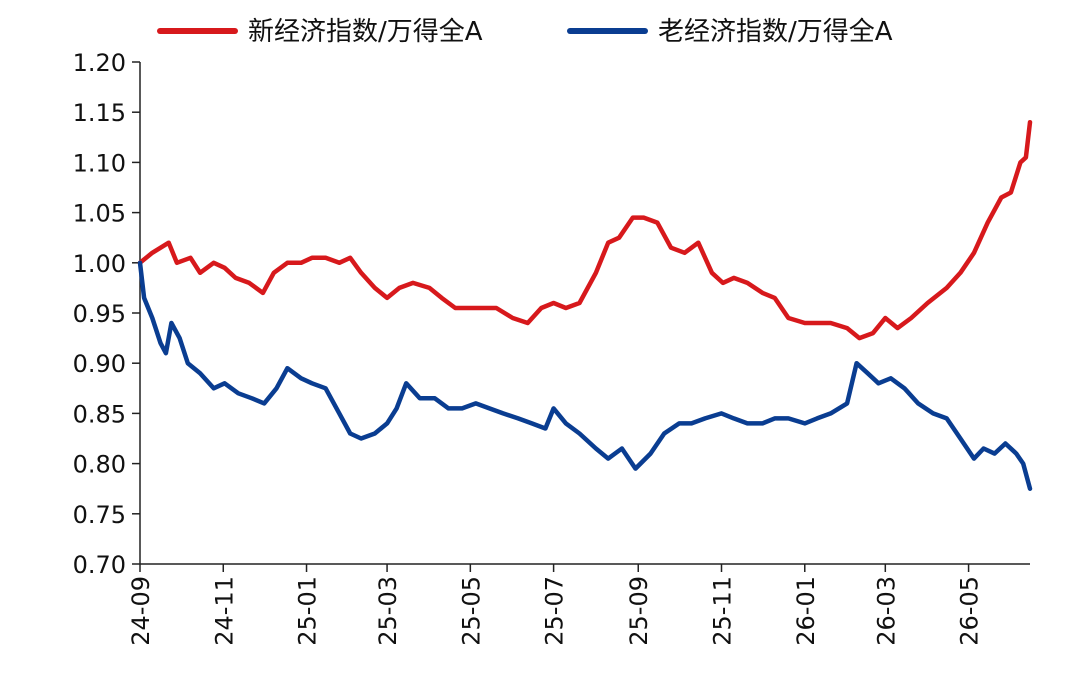  I want to click on x-tick-label: 24-09, so click(141, 611).